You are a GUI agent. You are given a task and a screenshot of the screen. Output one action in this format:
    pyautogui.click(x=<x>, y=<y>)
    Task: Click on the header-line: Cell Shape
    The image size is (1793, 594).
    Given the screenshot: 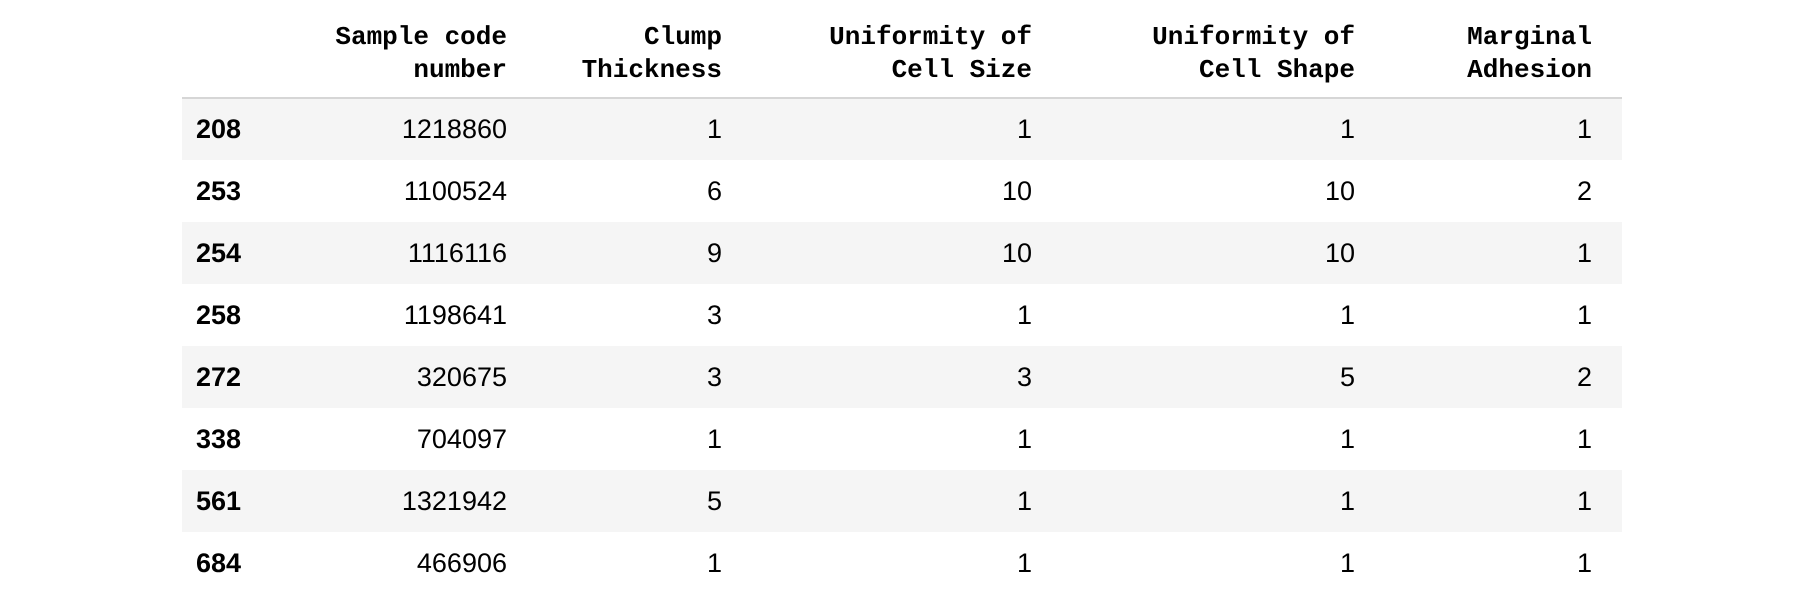 What is the action you would take?
    pyautogui.click(x=1276, y=70)
    